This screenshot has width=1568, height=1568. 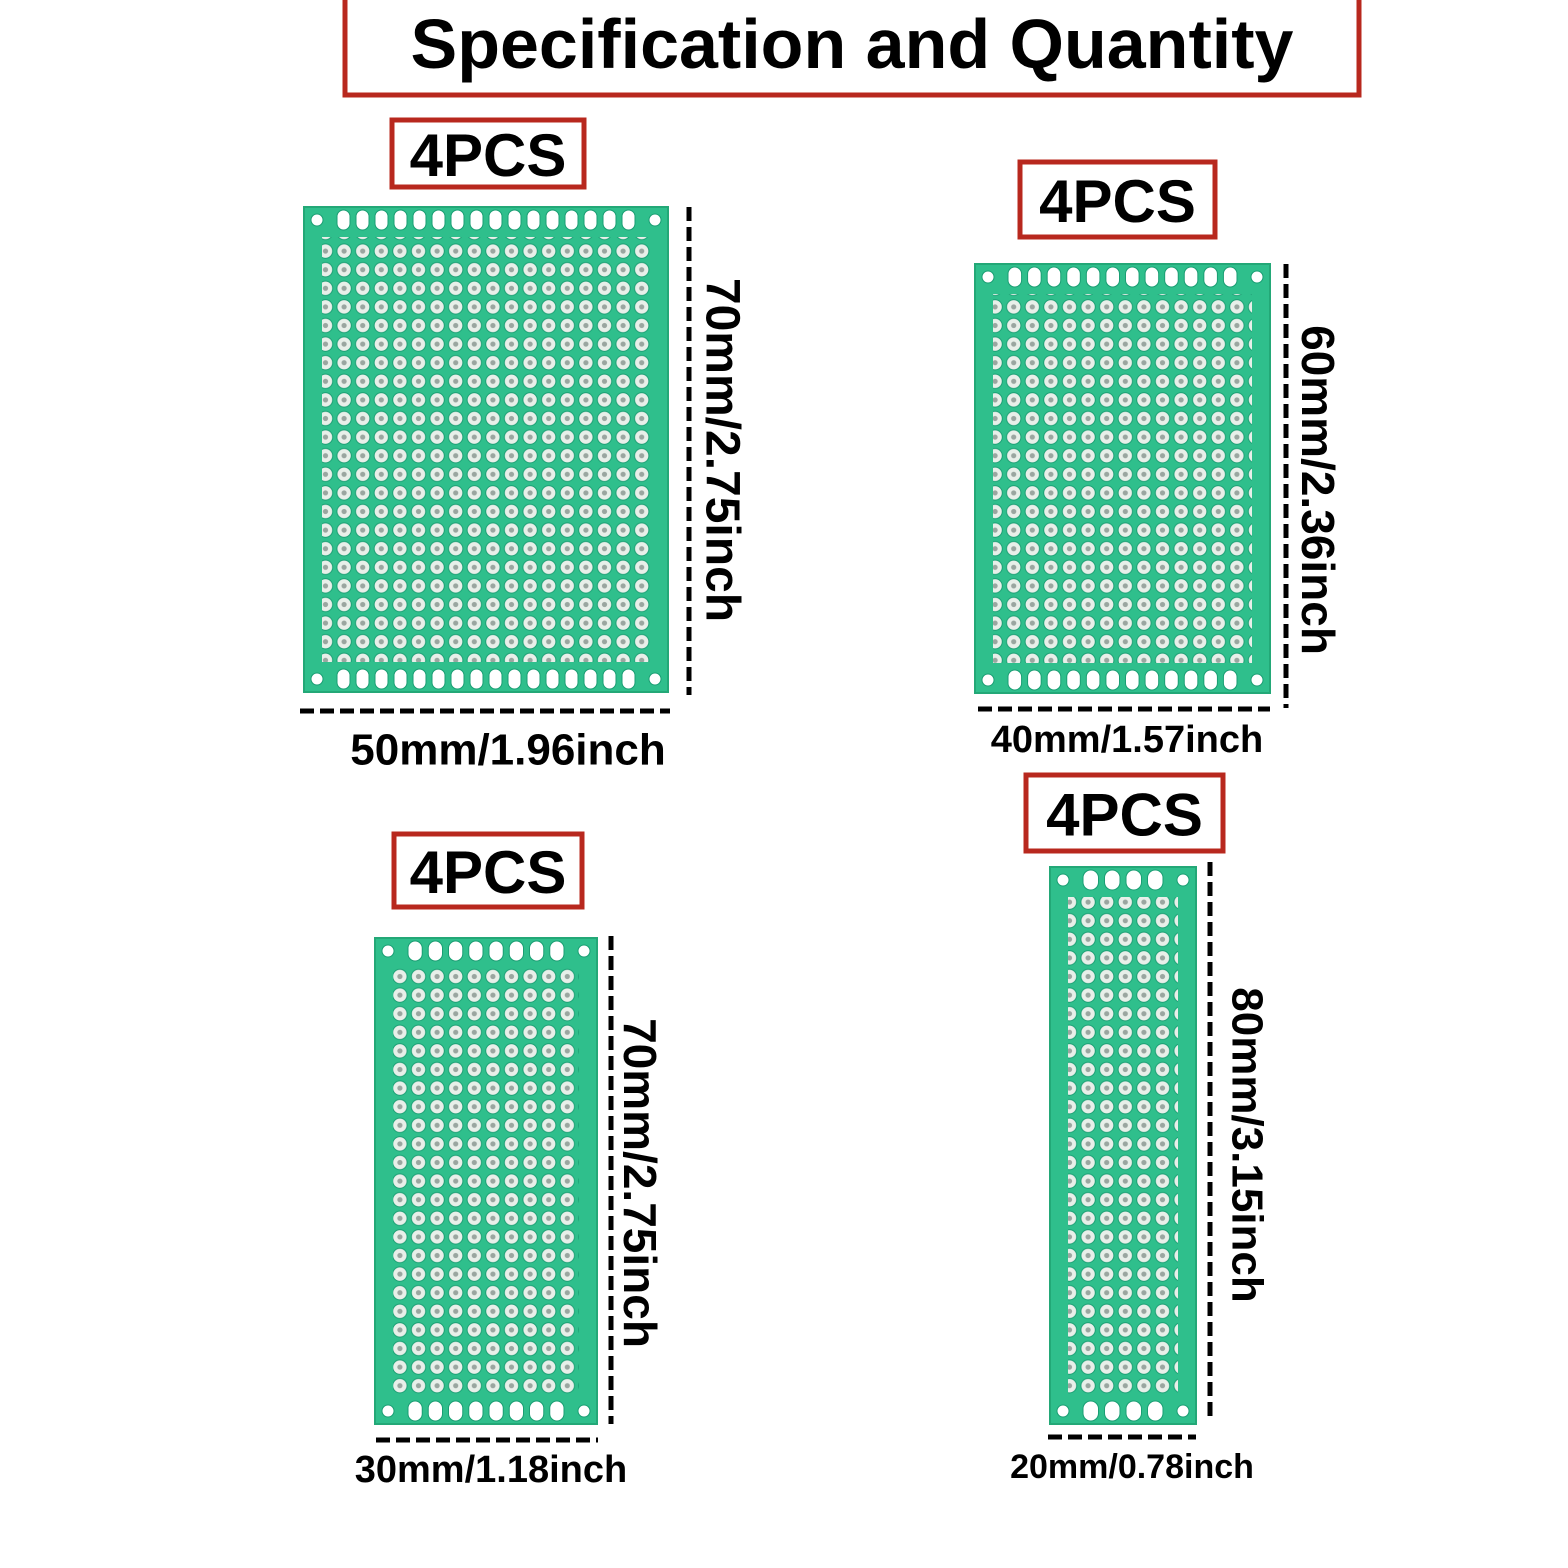 I want to click on width-label: 20mm/0.78inch, so click(x=1132, y=1467).